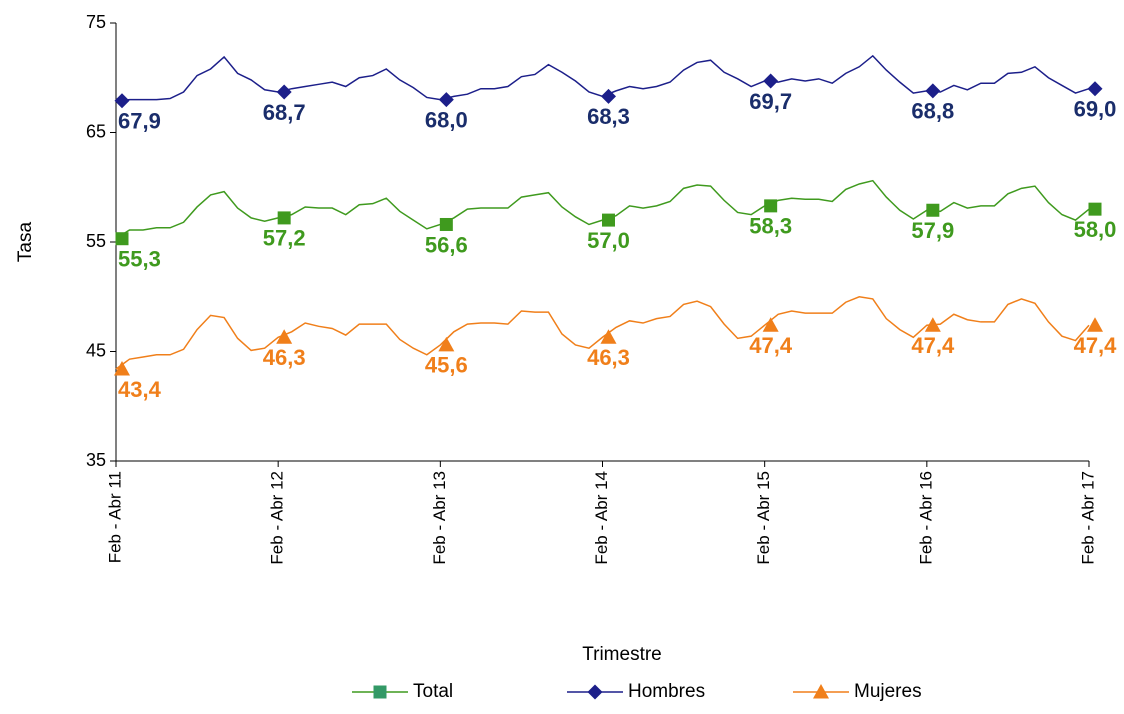 This screenshot has height=714, width=1124. I want to click on data-label: 68,3, so click(608, 116).